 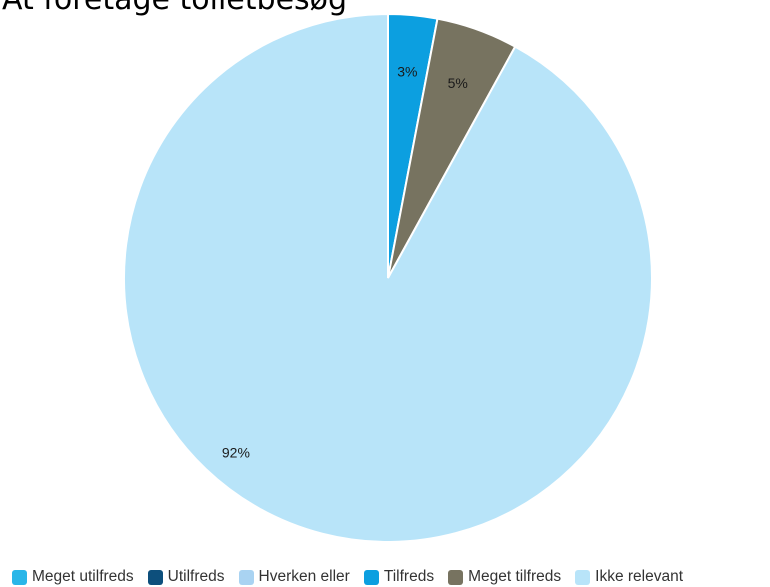 I want to click on chart-title: At foretage toiletbesøg, so click(x=174, y=8).